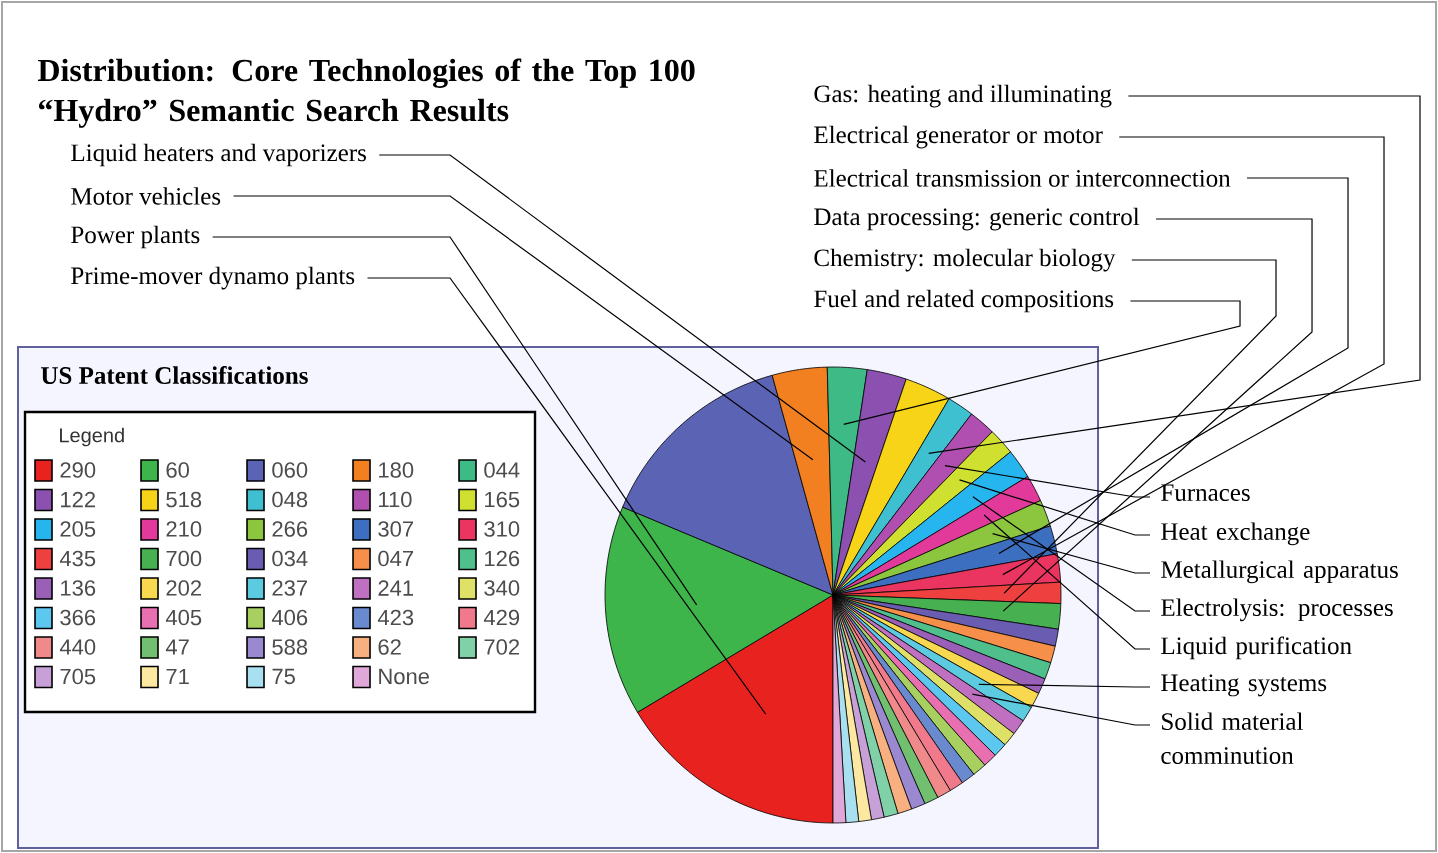 Image resolution: width=1438 pixels, height=853 pixels. Describe the element at coordinates (78, 529) in the screenshot. I see `legend-label: 205` at that location.